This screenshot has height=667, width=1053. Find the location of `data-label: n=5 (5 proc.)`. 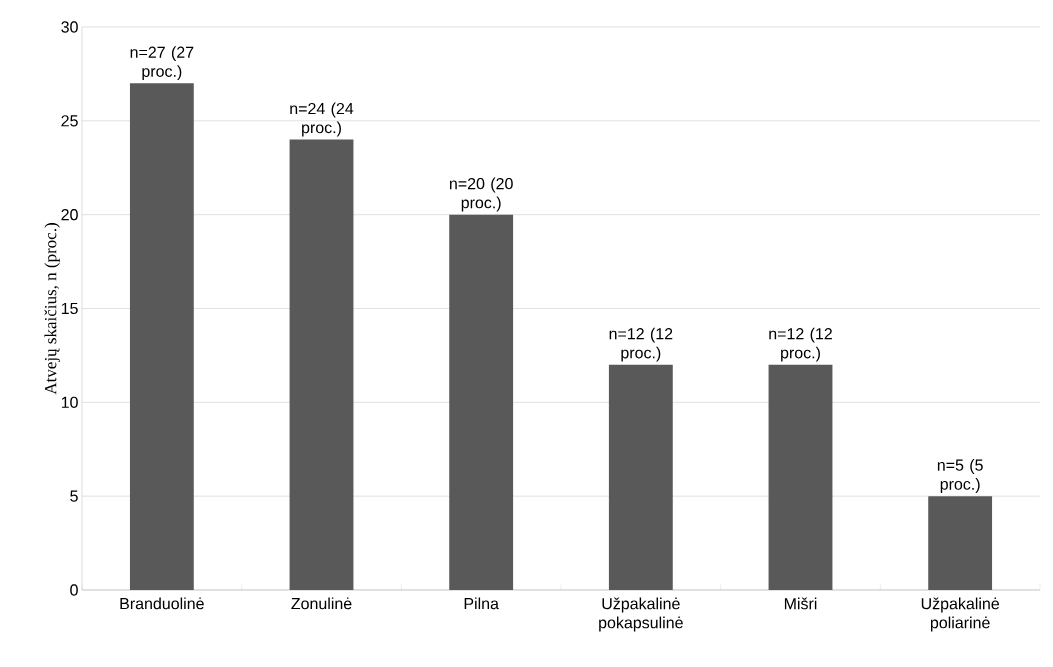

data-label: n=5 (5 proc.) is located at coordinates (960, 476).